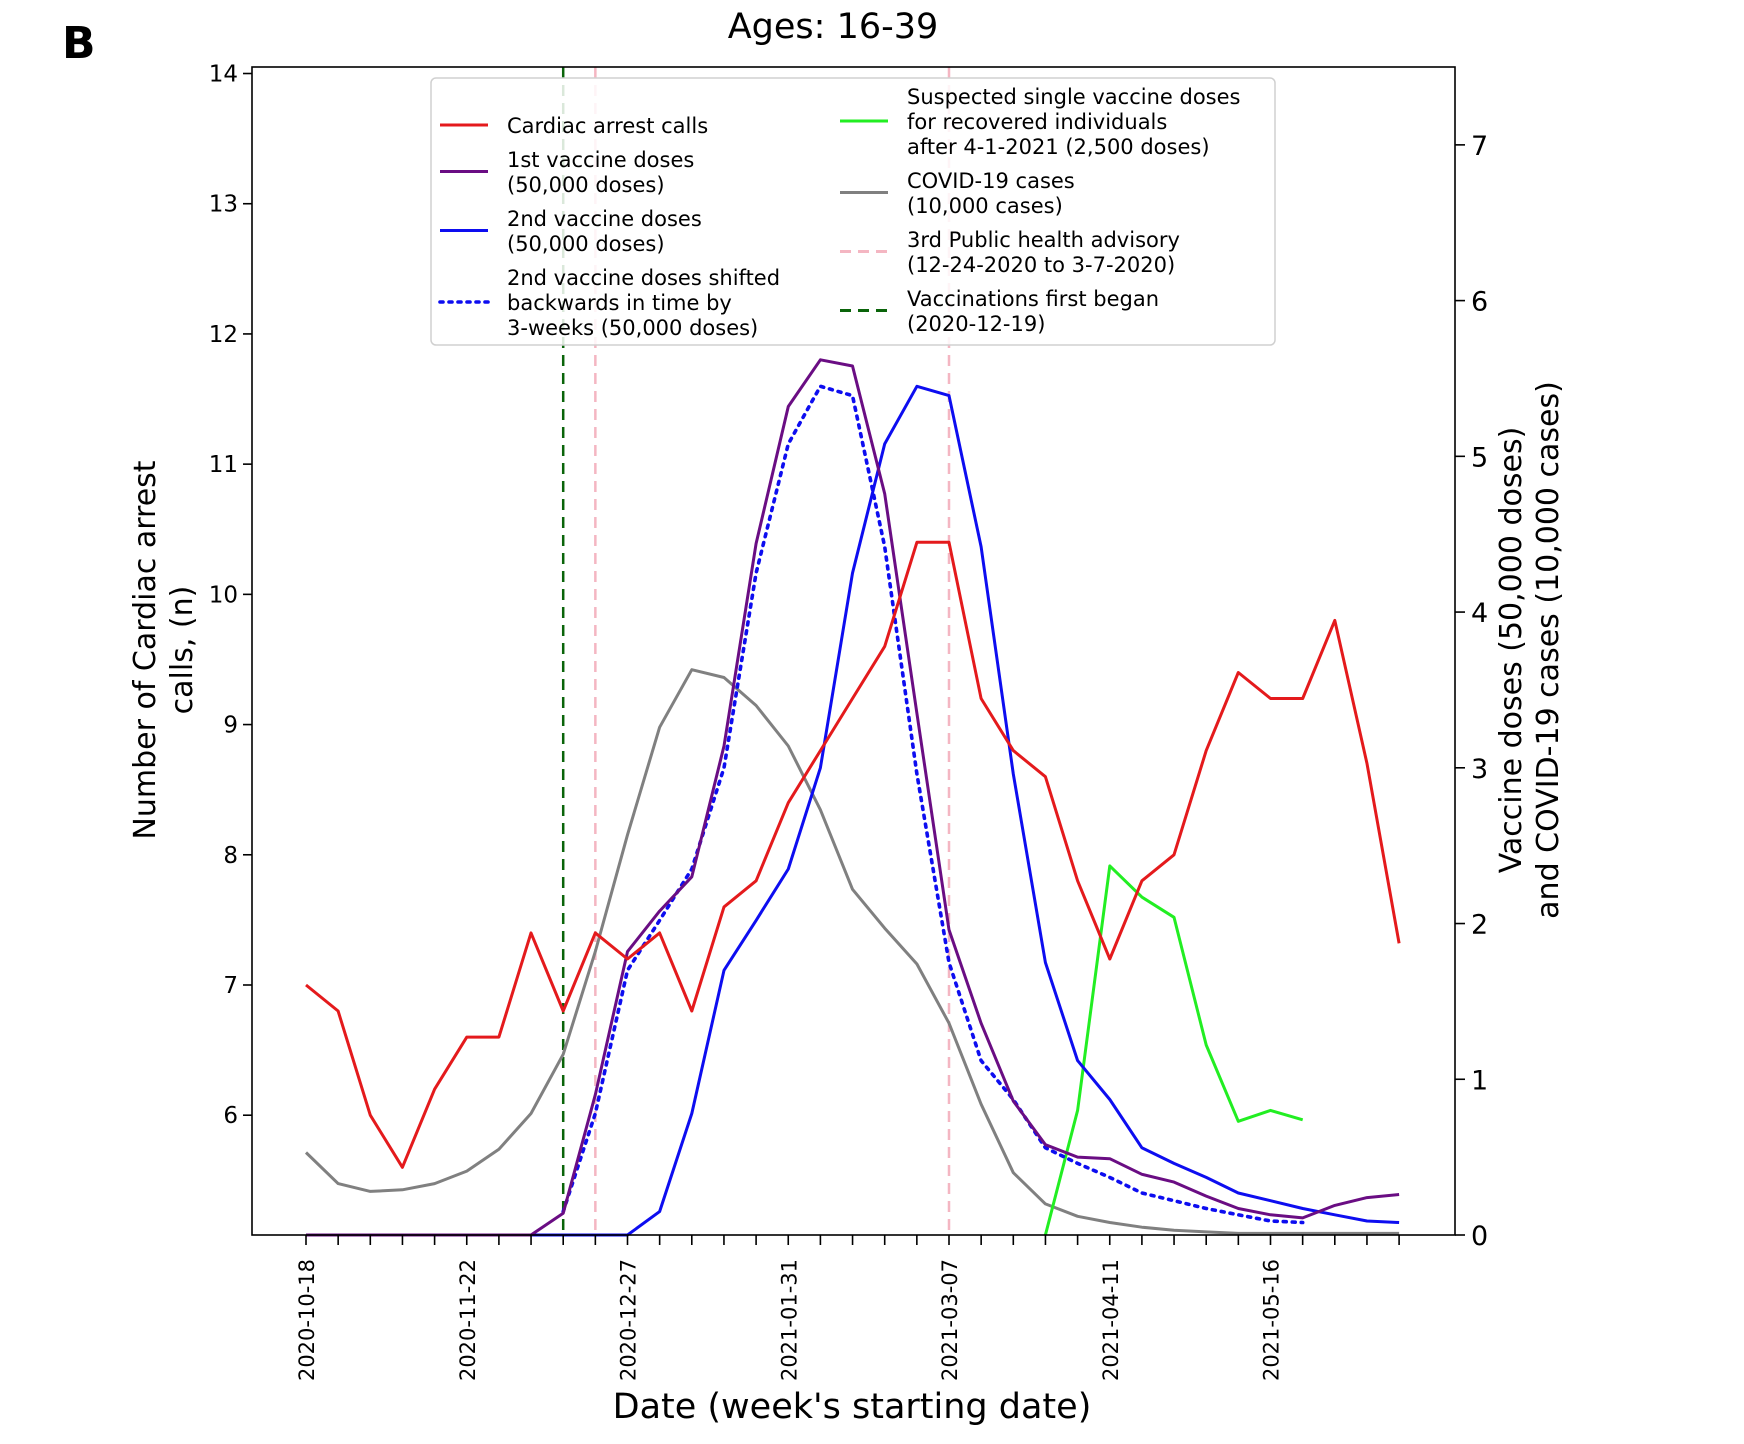 The image size is (1744, 1444). What do you see at coordinates (1043, 240) in the screenshot?
I see `legend-label: 3rd Public health advisory` at bounding box center [1043, 240].